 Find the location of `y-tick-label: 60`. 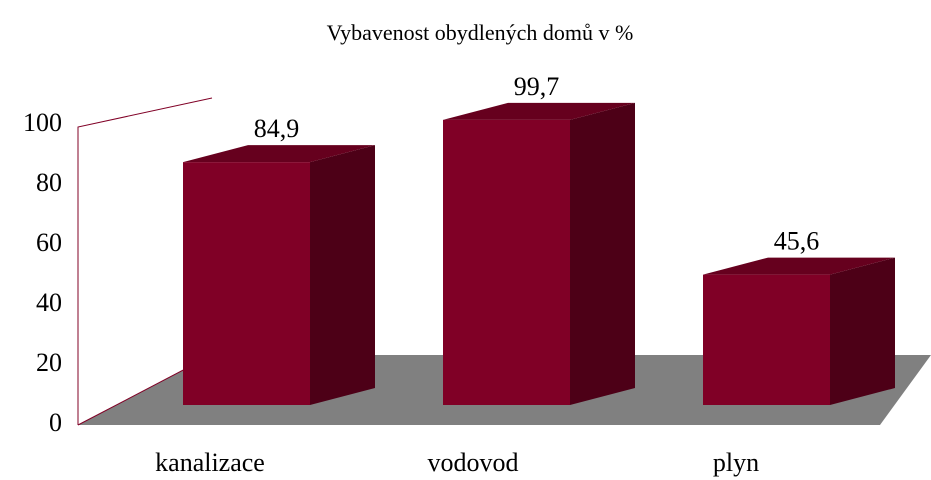

y-tick-label: 60 is located at coordinates (49, 242).